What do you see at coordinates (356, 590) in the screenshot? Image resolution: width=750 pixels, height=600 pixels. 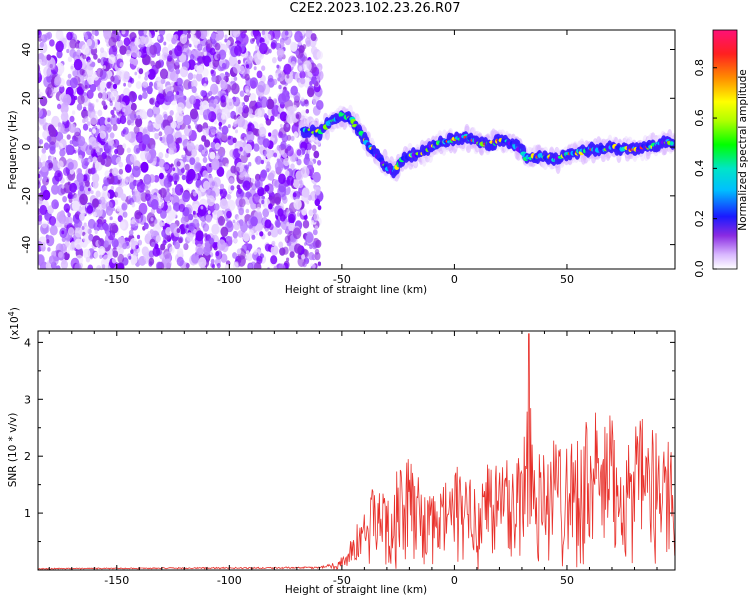 I see `snr-xlabel: Height of straight line (km)` at bounding box center [356, 590].